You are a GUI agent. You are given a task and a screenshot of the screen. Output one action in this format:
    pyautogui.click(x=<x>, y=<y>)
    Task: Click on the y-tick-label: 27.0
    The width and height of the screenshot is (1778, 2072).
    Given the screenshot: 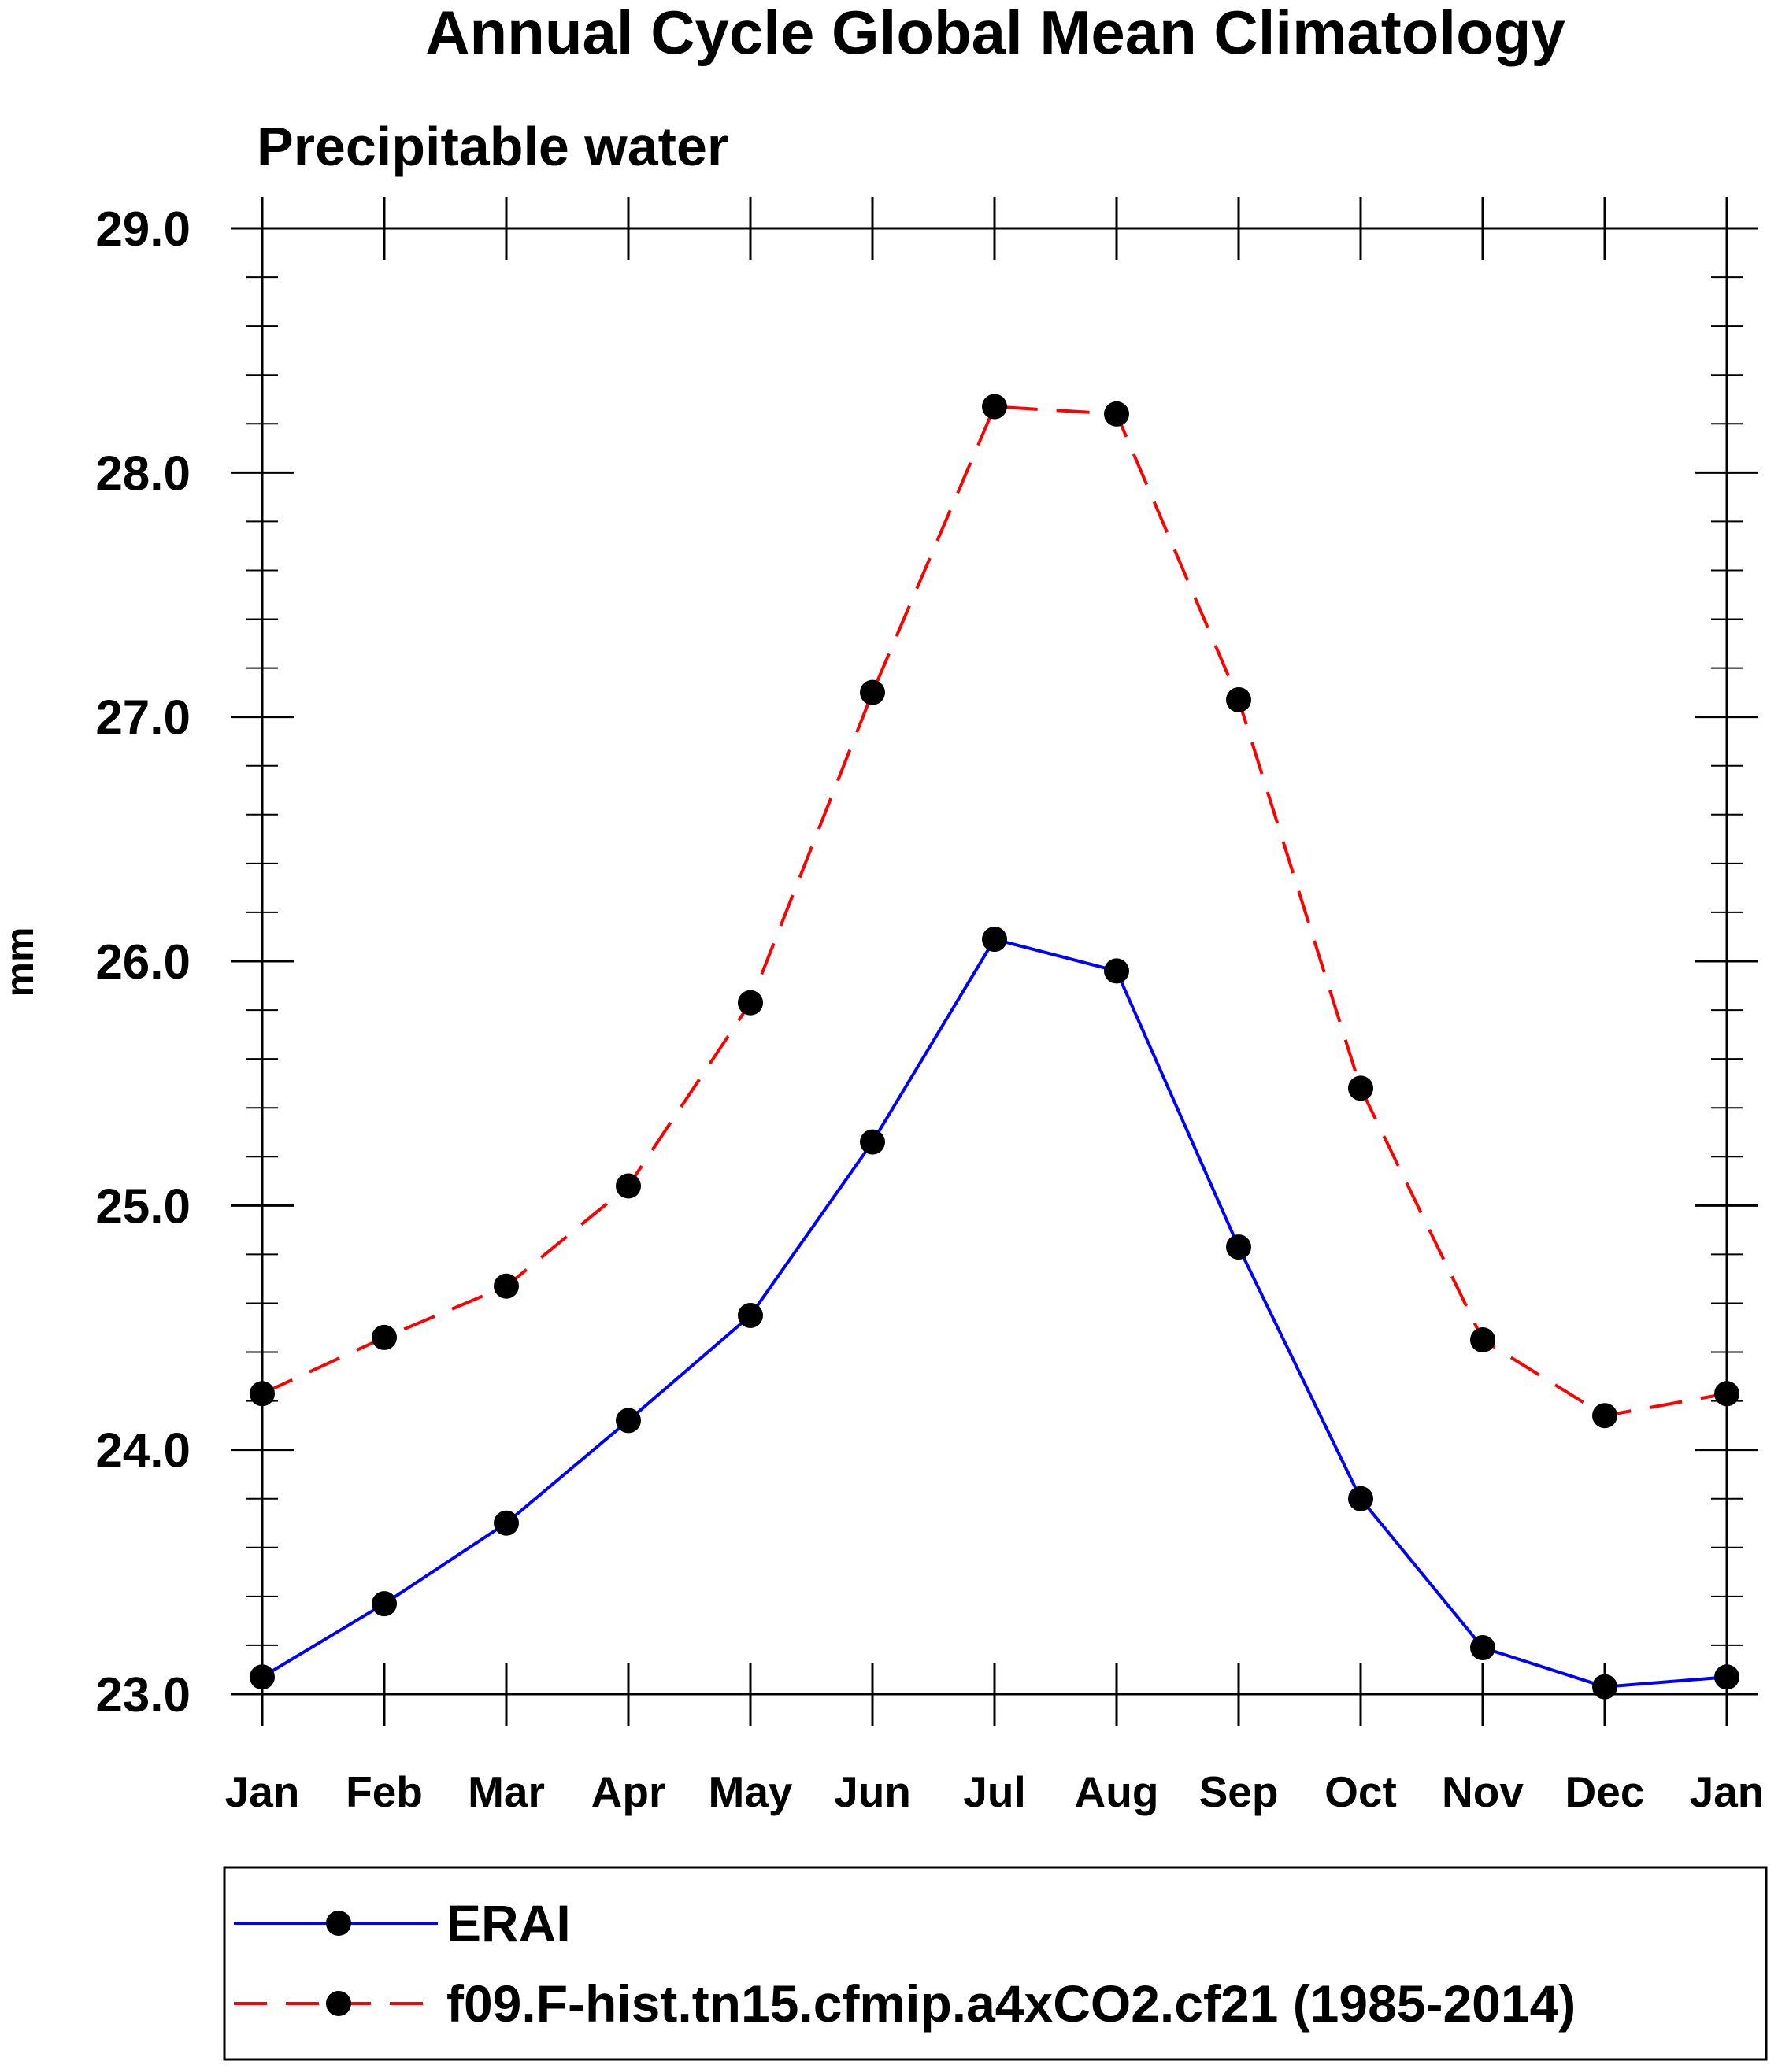 What is the action you would take?
    pyautogui.click(x=143, y=718)
    